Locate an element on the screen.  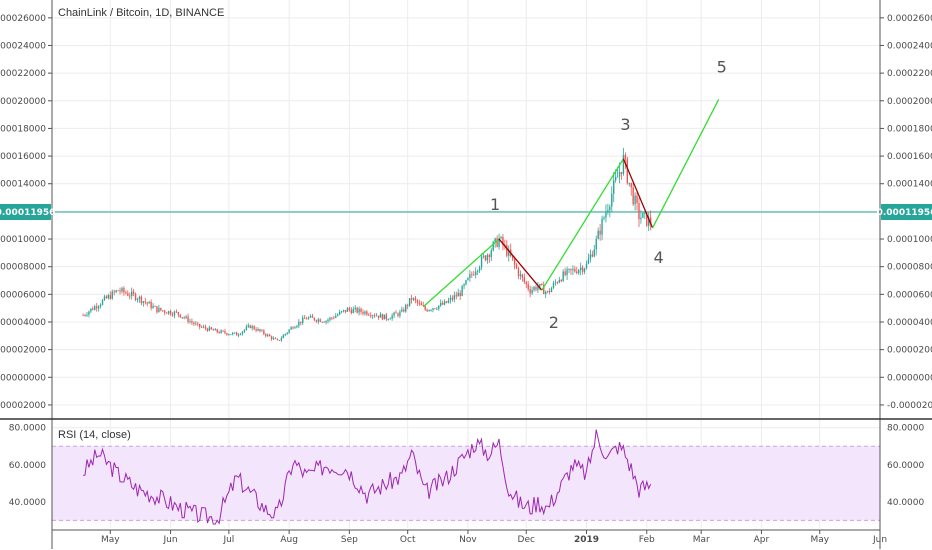
y-tick-label-right: 0.00018000 is located at coordinates (909, 129).